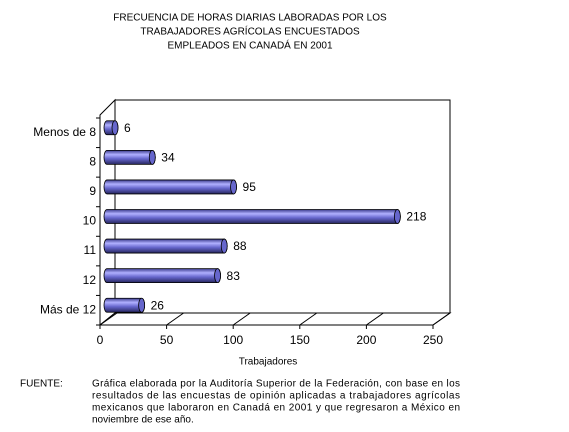 The height and width of the screenshot is (432, 569). I want to click on value-label: 95, so click(250, 187).